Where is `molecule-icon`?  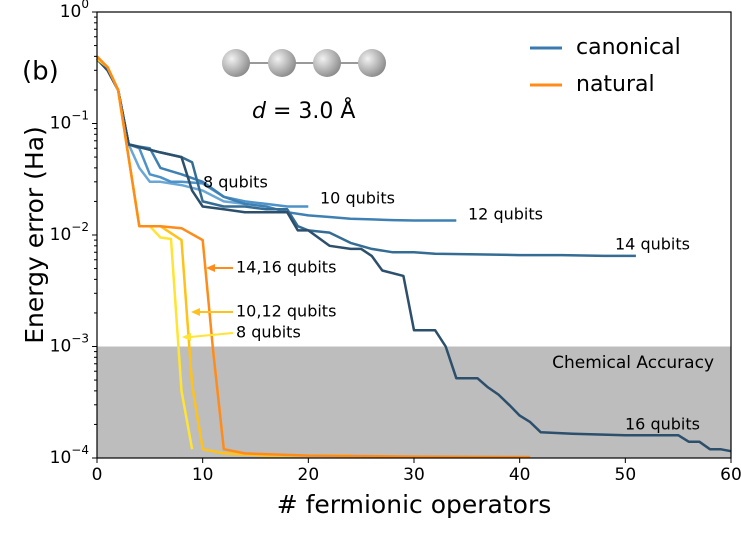 molecule-icon is located at coordinates (304, 63).